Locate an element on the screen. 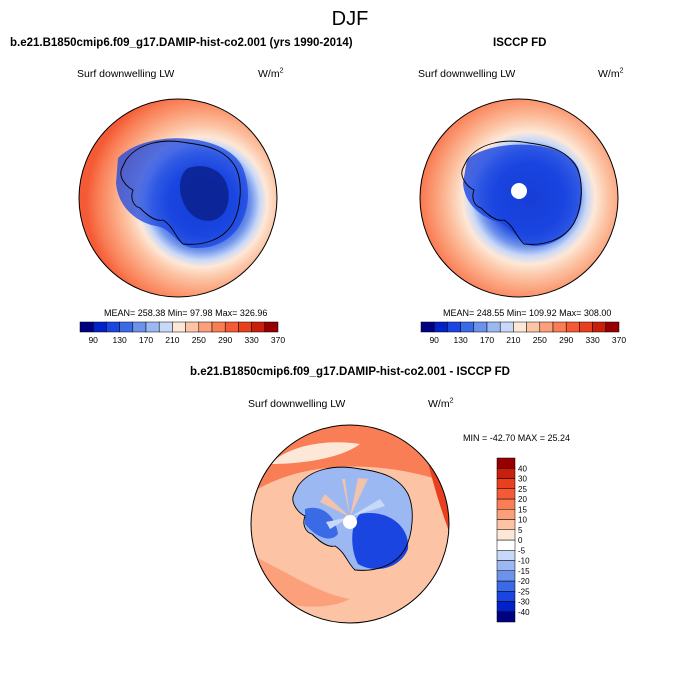 Image resolution: width=700 pixels, height=700 pixels. diff-units-label: W/m2 is located at coordinates (441, 404).